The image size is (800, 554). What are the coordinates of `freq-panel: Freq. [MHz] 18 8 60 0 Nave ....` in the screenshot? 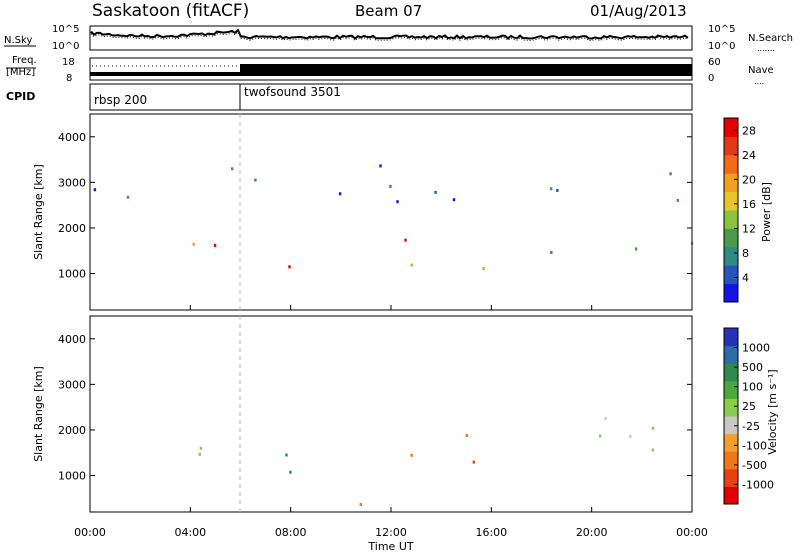 It's located at (390, 70).